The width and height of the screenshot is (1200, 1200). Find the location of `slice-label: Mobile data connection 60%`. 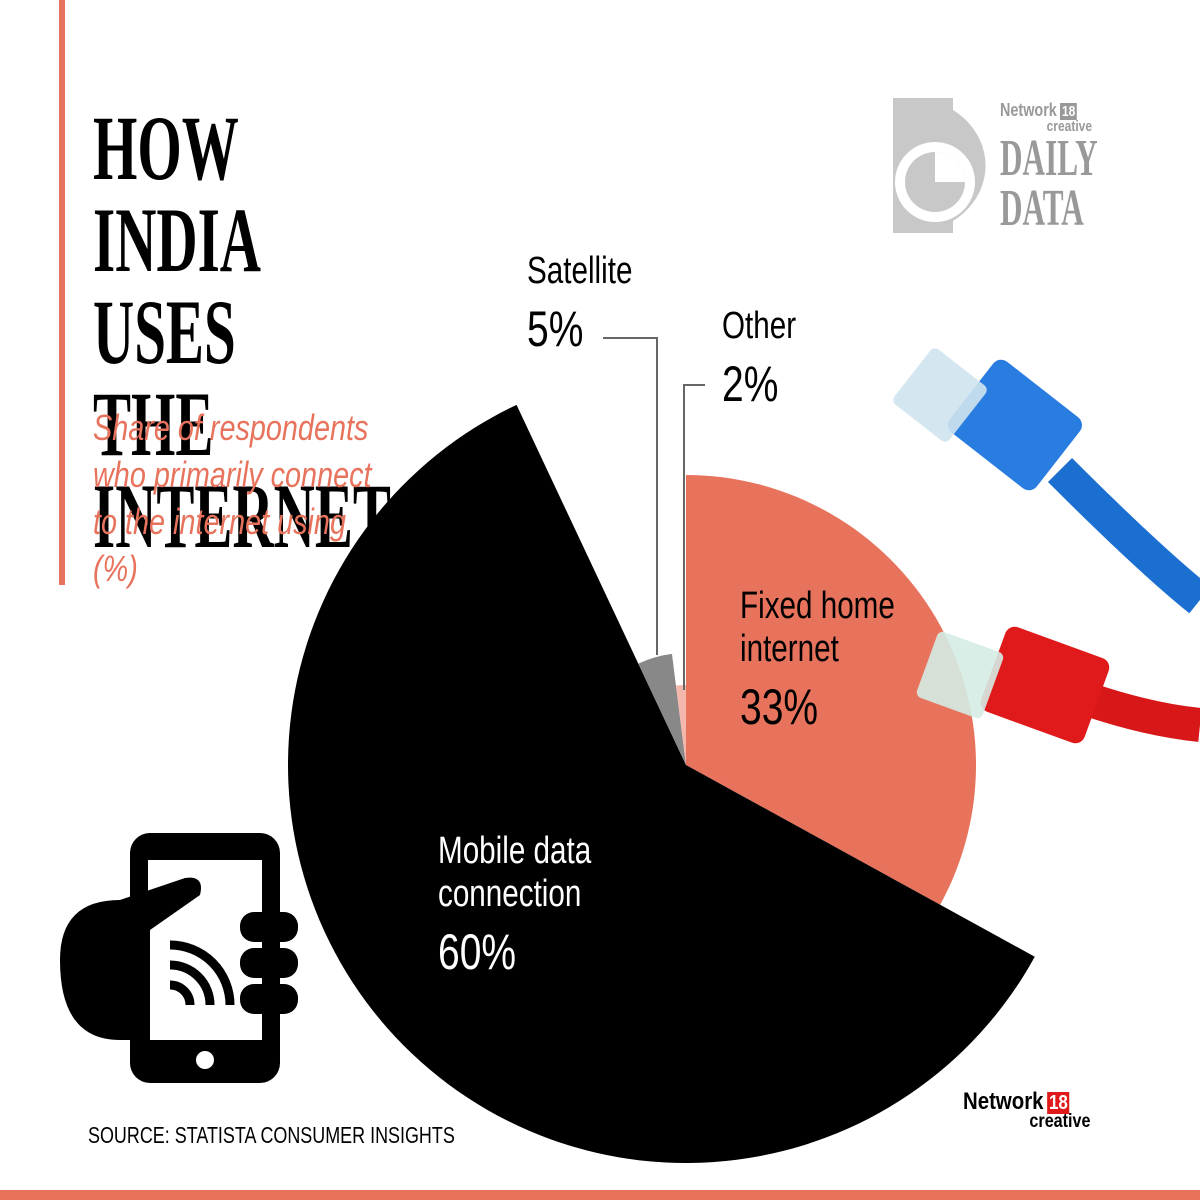

slice-label: Mobile data connection 60% is located at coordinates (520, 905).